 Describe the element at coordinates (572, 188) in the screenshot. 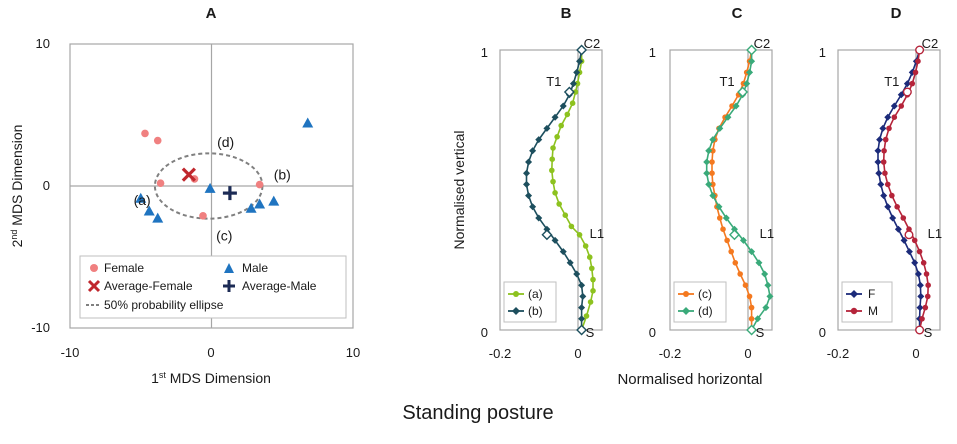

I see `panel-b-landmarks-layer: C2 T1 L1 S` at that location.